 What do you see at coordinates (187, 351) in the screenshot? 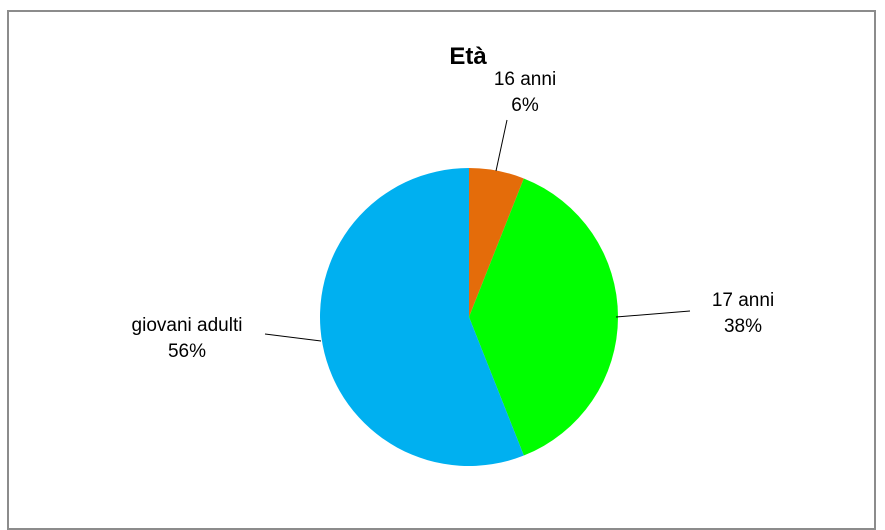
I see `slice-percent-label: 56%` at bounding box center [187, 351].